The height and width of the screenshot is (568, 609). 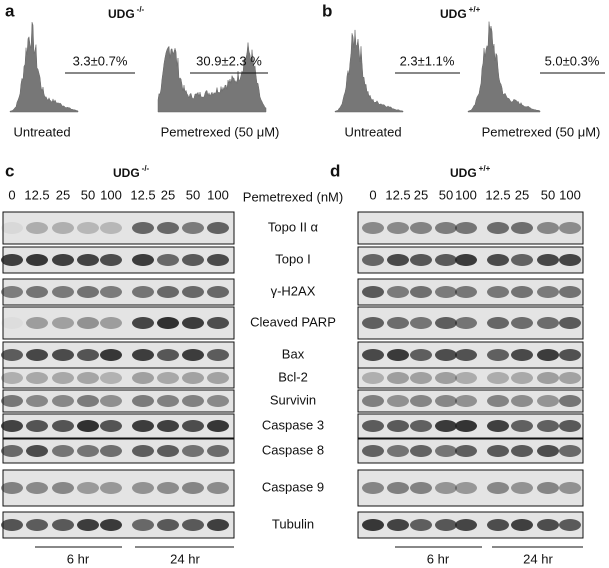 I want to click on protein-label: Bcl-2, so click(x=293, y=376).